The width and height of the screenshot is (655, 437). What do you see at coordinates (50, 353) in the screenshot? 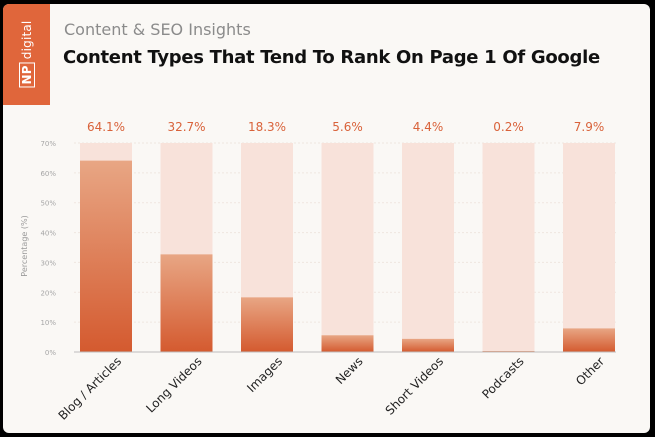
I see `y-tick-label: 0%` at bounding box center [50, 353].